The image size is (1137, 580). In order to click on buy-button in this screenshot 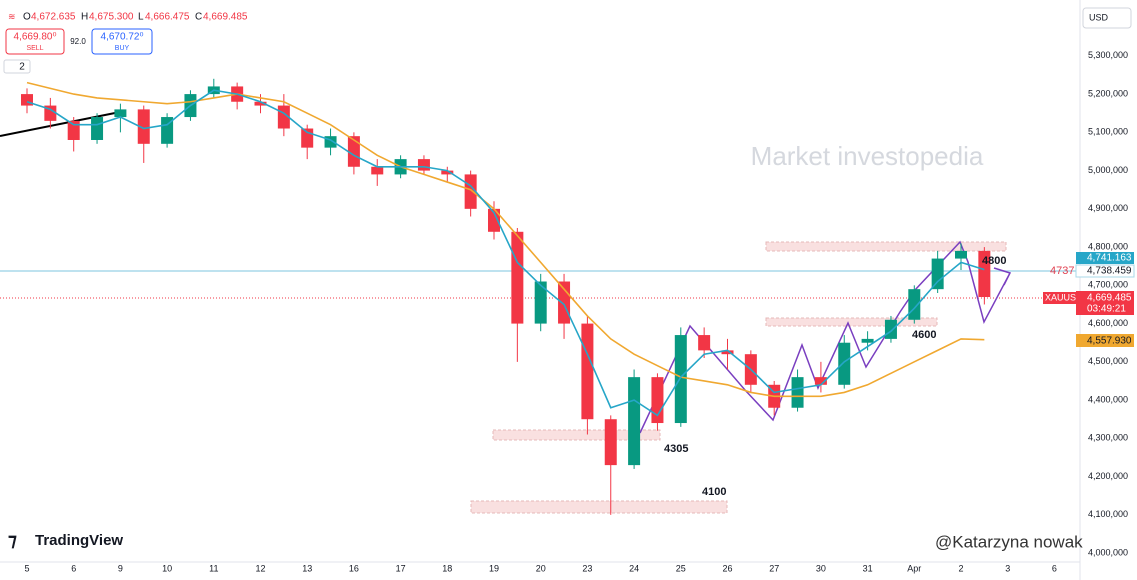, I will do `click(122, 41)`.